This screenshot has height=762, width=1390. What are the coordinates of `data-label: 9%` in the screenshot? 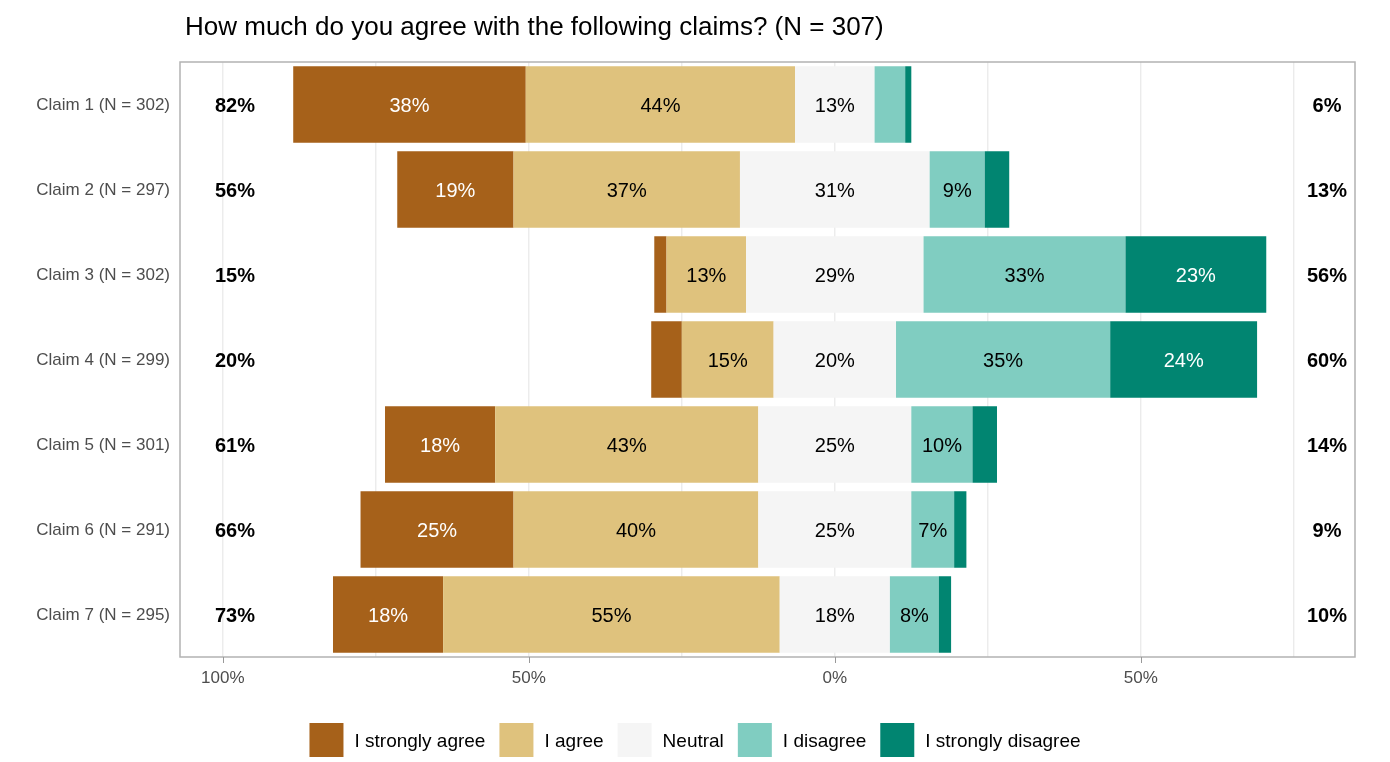 It's located at (957, 189).